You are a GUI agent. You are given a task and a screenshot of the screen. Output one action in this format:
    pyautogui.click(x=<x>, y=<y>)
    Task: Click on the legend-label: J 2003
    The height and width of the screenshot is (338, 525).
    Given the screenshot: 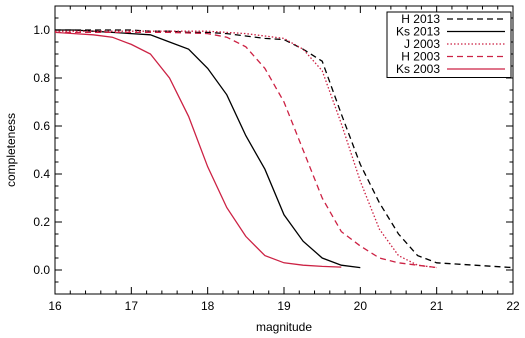 What is the action you would take?
    pyautogui.click(x=422, y=44)
    